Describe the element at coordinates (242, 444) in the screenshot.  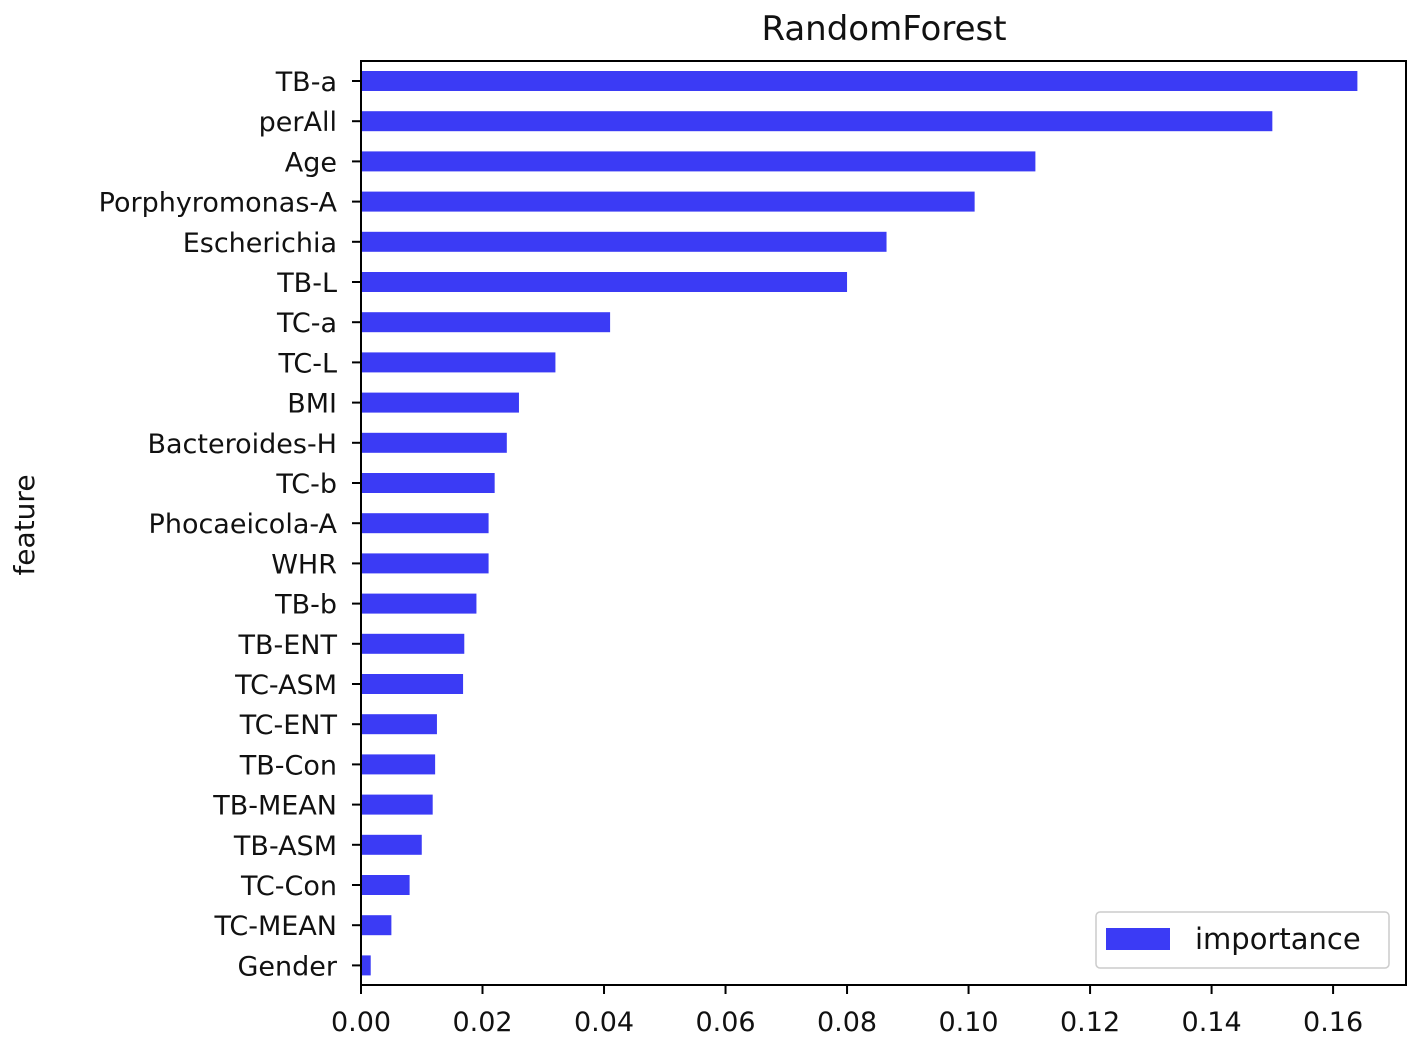
I see `y-tick-label: Bacteroides-H` at that location.